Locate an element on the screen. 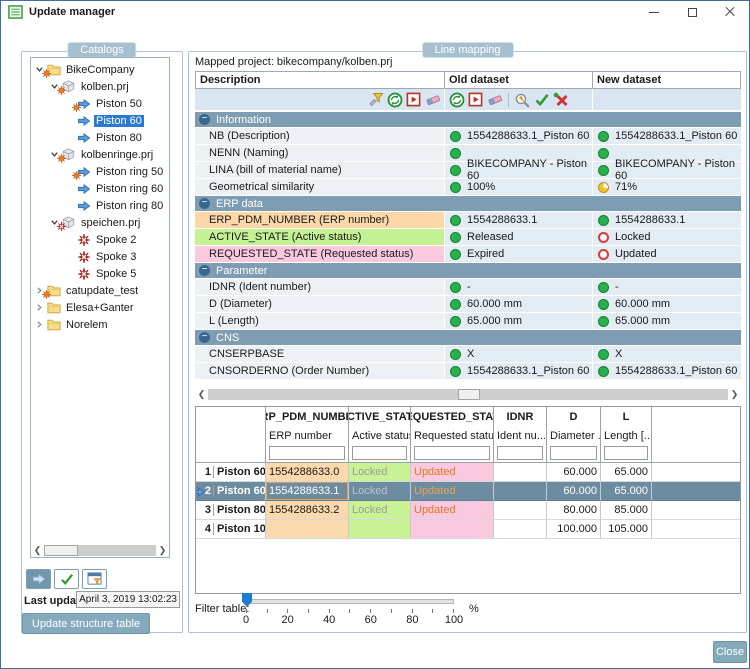  filter-cell-l is located at coordinates (626, 453).